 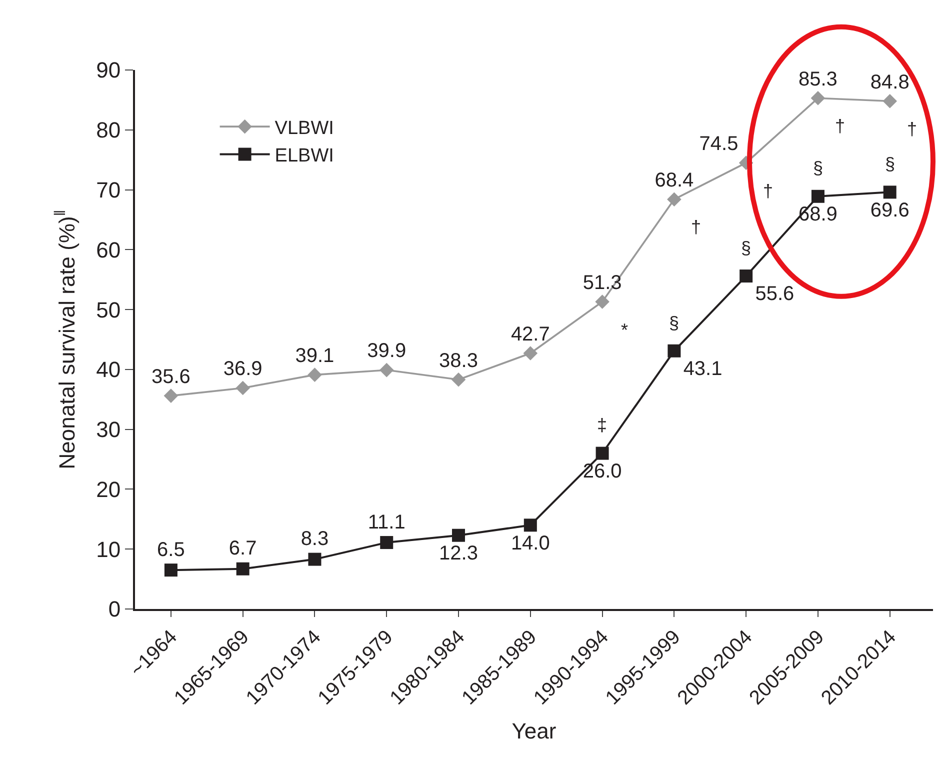 What do you see at coordinates (624, 330) in the screenshot?
I see `annotation: *` at bounding box center [624, 330].